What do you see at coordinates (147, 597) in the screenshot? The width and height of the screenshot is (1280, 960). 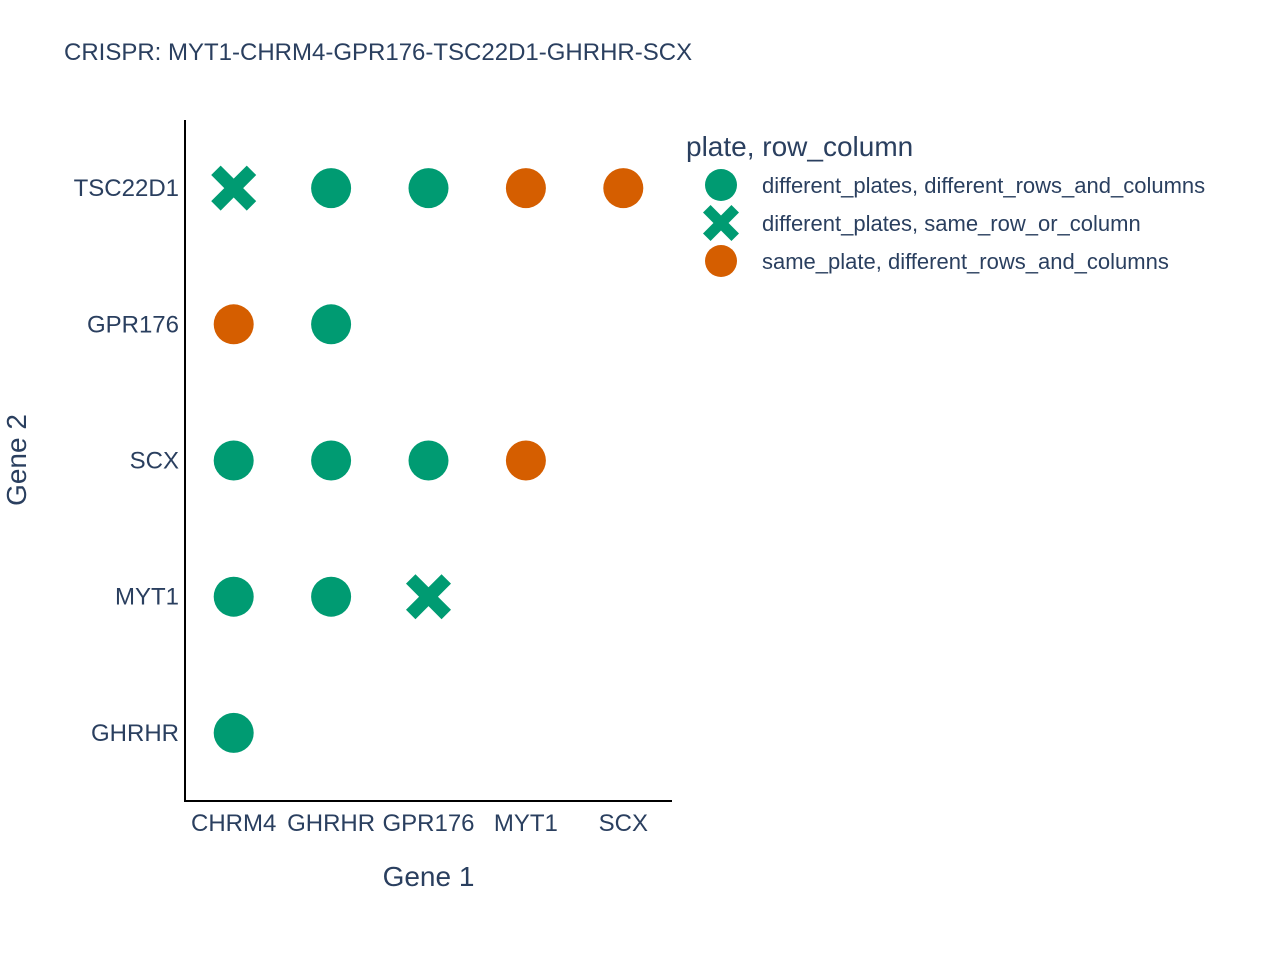 I see `y-tick-label: MYT1` at bounding box center [147, 597].